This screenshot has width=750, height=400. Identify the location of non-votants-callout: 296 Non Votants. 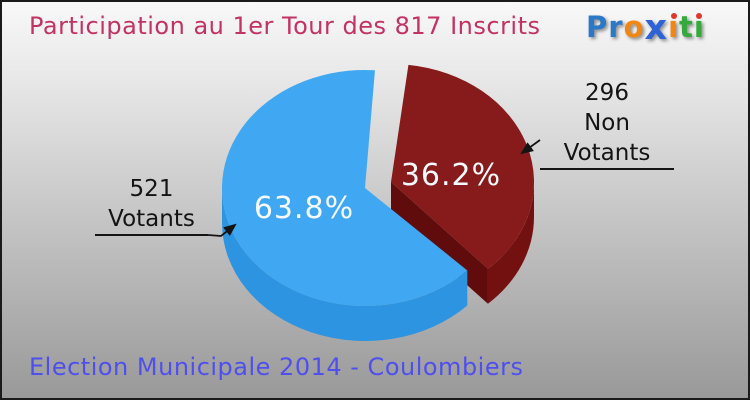
(607, 124).